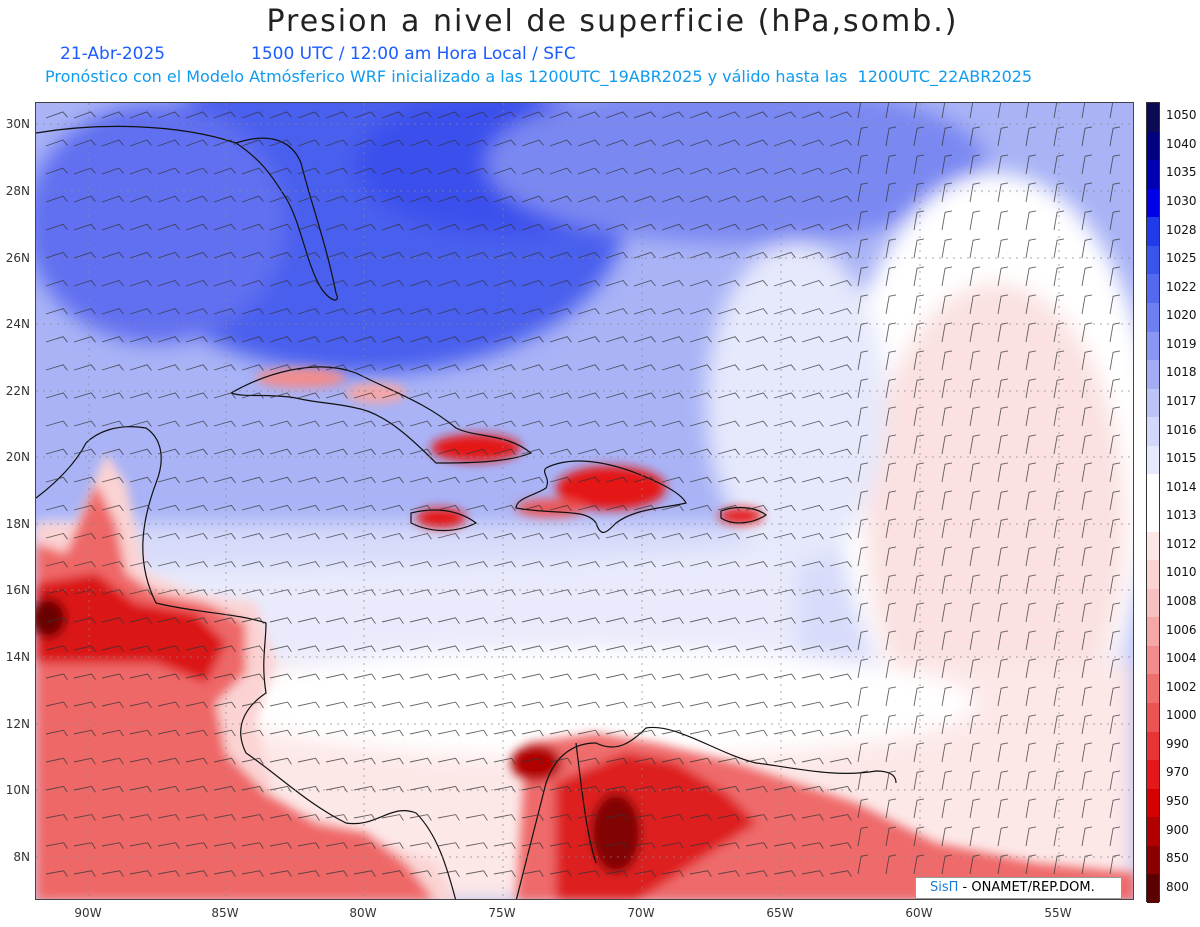 The height and width of the screenshot is (927, 1200). What do you see at coordinates (1181, 201) in the screenshot?
I see `colorbar-label: 1030` at bounding box center [1181, 201].